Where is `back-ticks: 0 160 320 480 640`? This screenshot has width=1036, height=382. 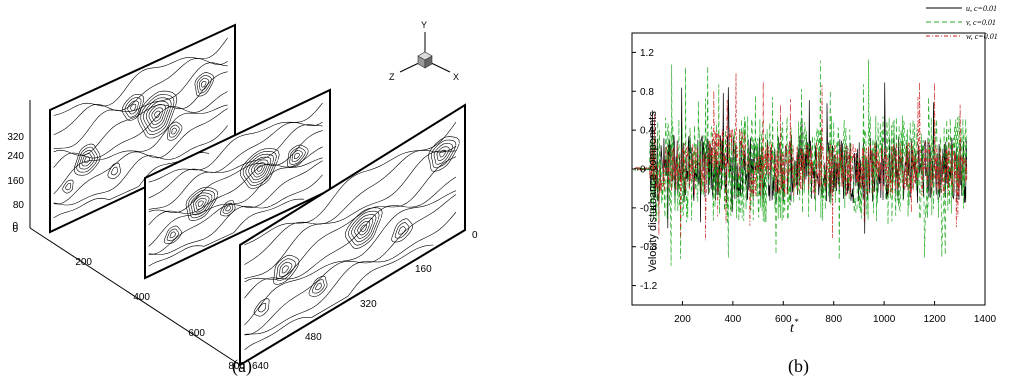
back-ticks: 0 160 320 480 640 is located at coordinates (365, 301).